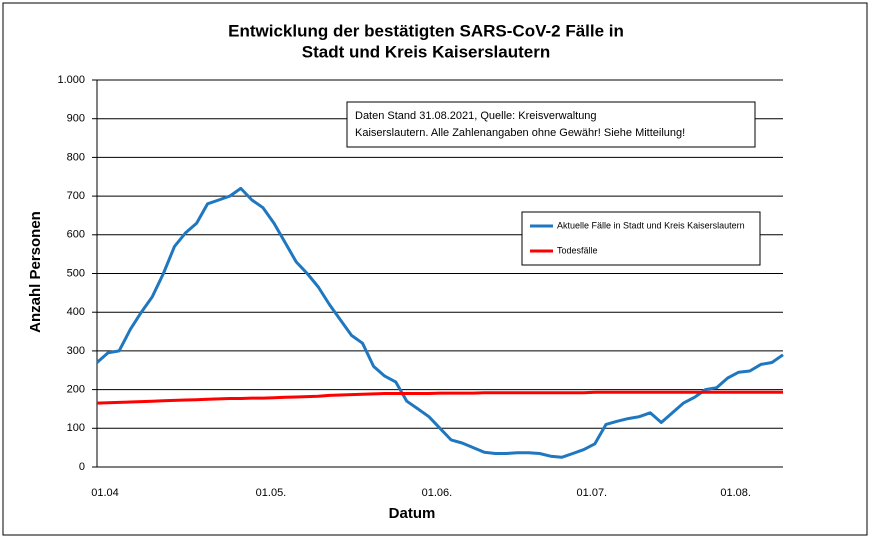 This screenshot has height=539, width=871. I want to click on chart-title: Stadt und Kreis Kaiserslautern, so click(426, 51).